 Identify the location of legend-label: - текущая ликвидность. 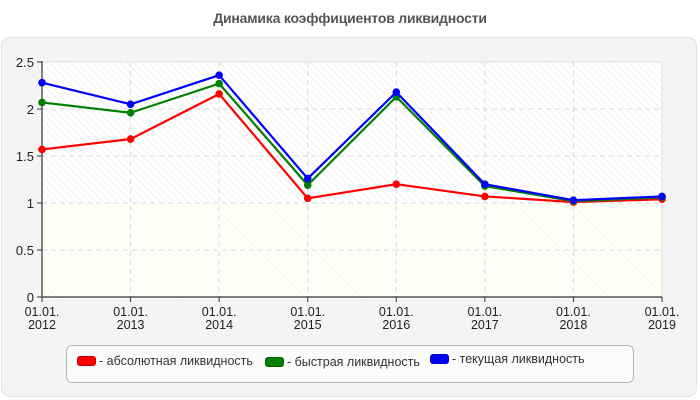
(518, 359).